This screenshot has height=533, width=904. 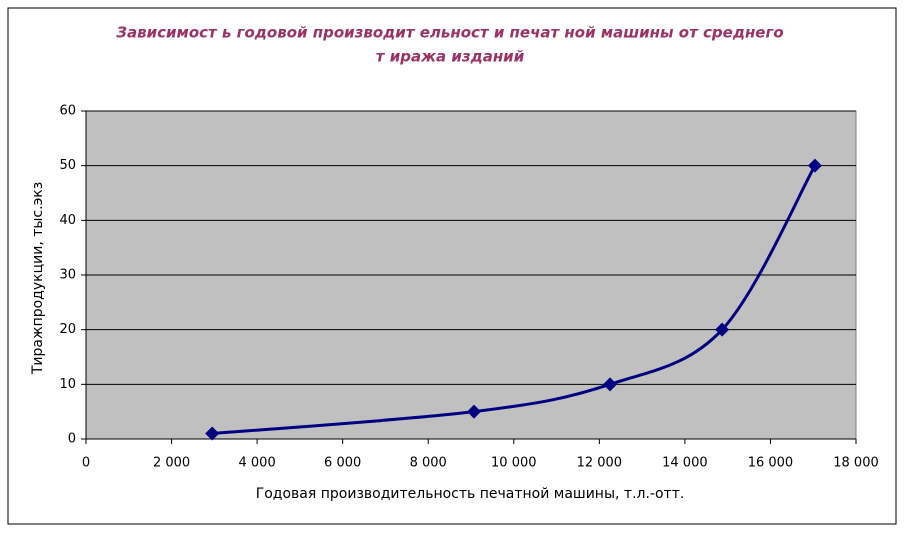 What do you see at coordinates (86, 463) in the screenshot?
I see `x-tick-label: 0` at bounding box center [86, 463].